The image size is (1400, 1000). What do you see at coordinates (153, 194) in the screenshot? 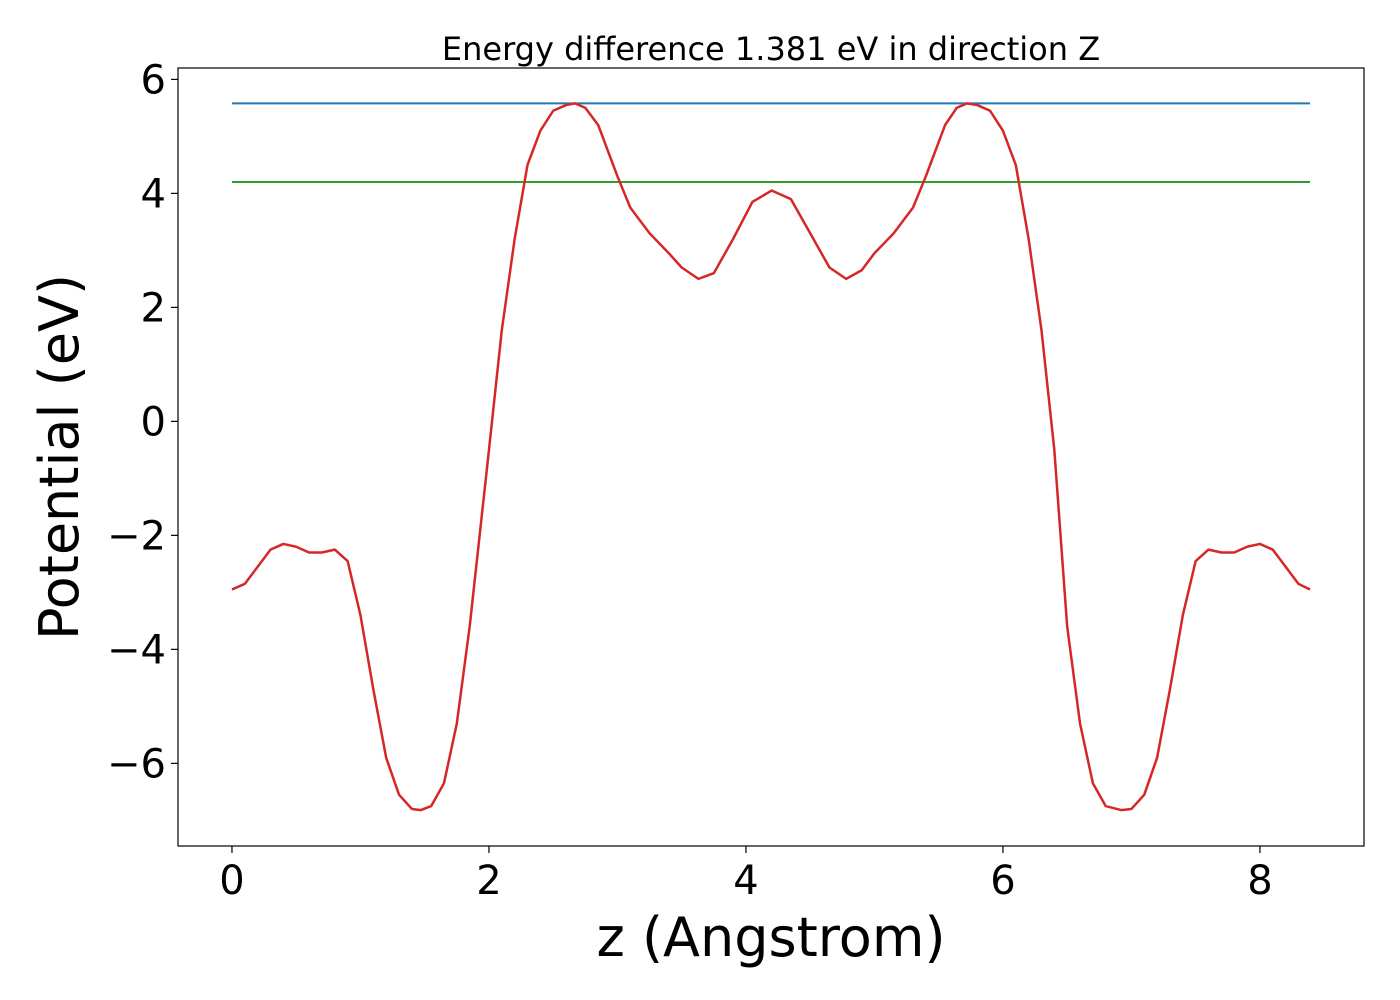
I see `y-tick-label: 4` at bounding box center [153, 194].